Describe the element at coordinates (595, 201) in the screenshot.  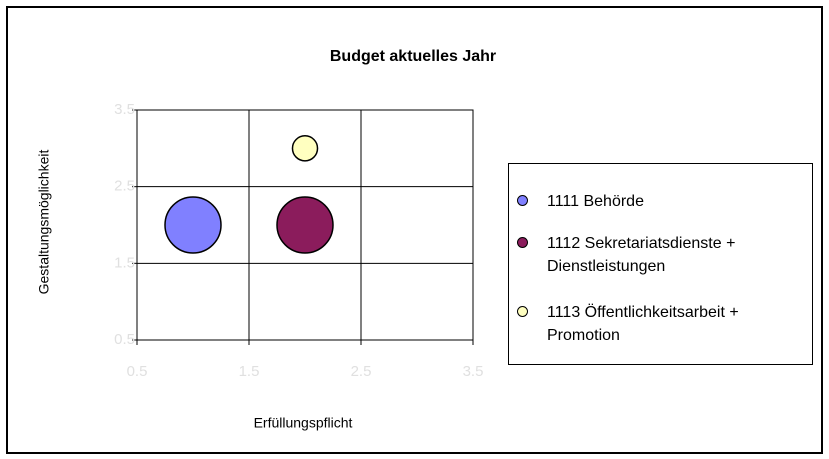
I see `legend-label: 1111 Behörde` at that location.